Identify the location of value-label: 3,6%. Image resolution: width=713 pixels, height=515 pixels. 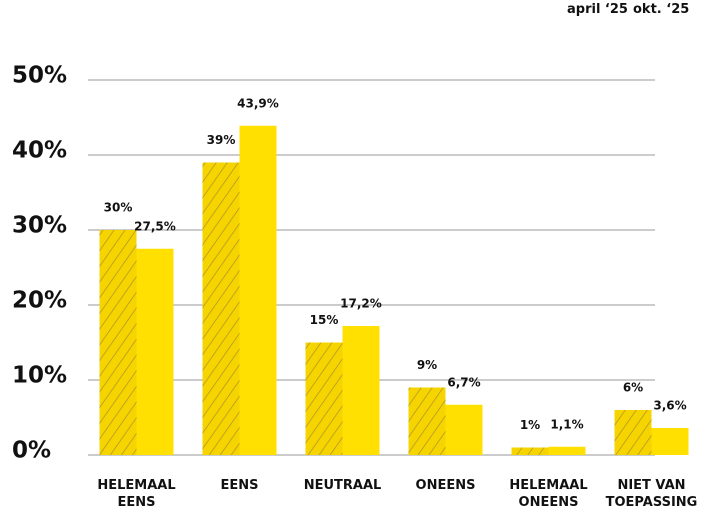
(669, 406).